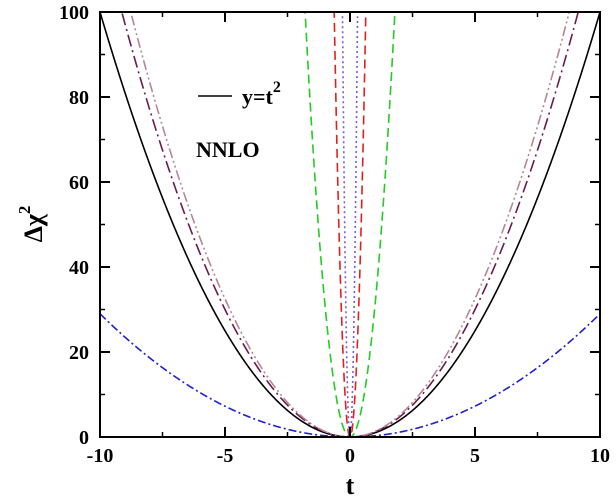 Image resolution: width=616 pixels, height=497 pixels. What do you see at coordinates (228, 149) in the screenshot?
I see `nnlo-annotation: NNLO` at bounding box center [228, 149].